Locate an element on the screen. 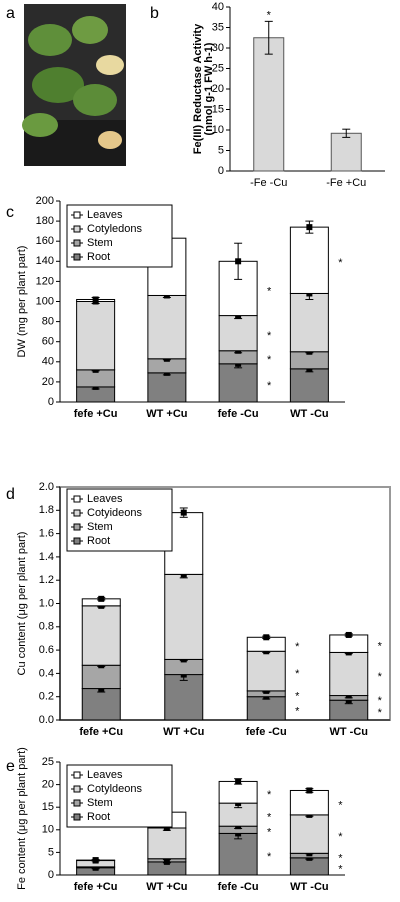 This screenshot has height=902, width=400. y-tick-label: 1.6 is located at coordinates (46, 534).